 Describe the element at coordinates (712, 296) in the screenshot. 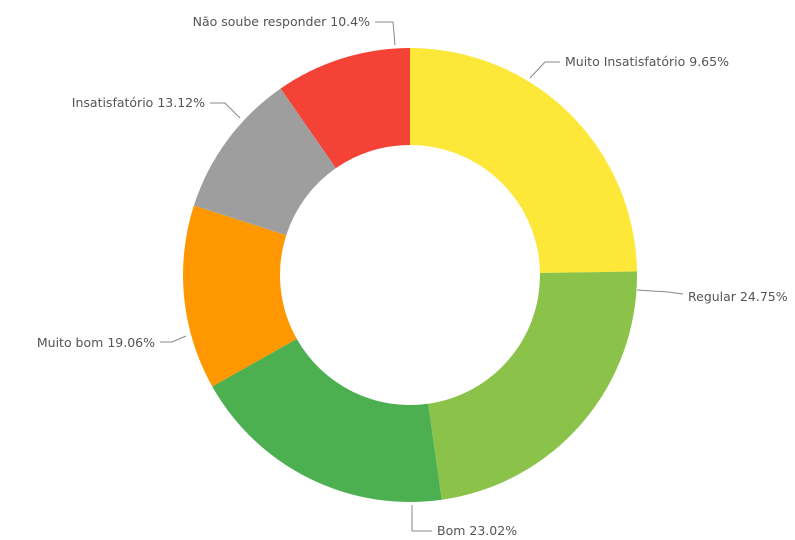

I see `label-category: Regular` at that location.